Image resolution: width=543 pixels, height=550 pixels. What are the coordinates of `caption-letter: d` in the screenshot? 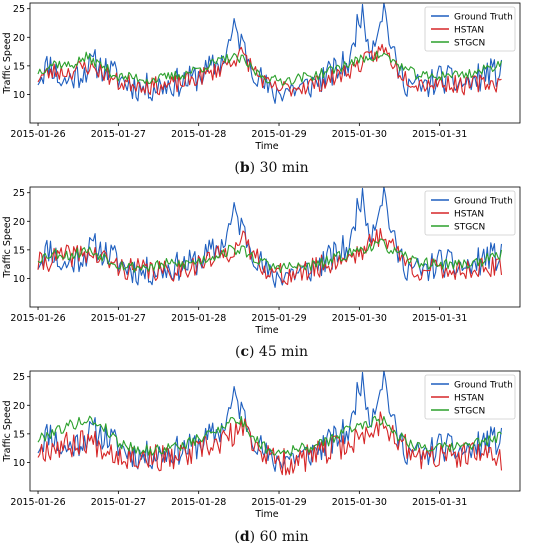 It's located at (244, 537).